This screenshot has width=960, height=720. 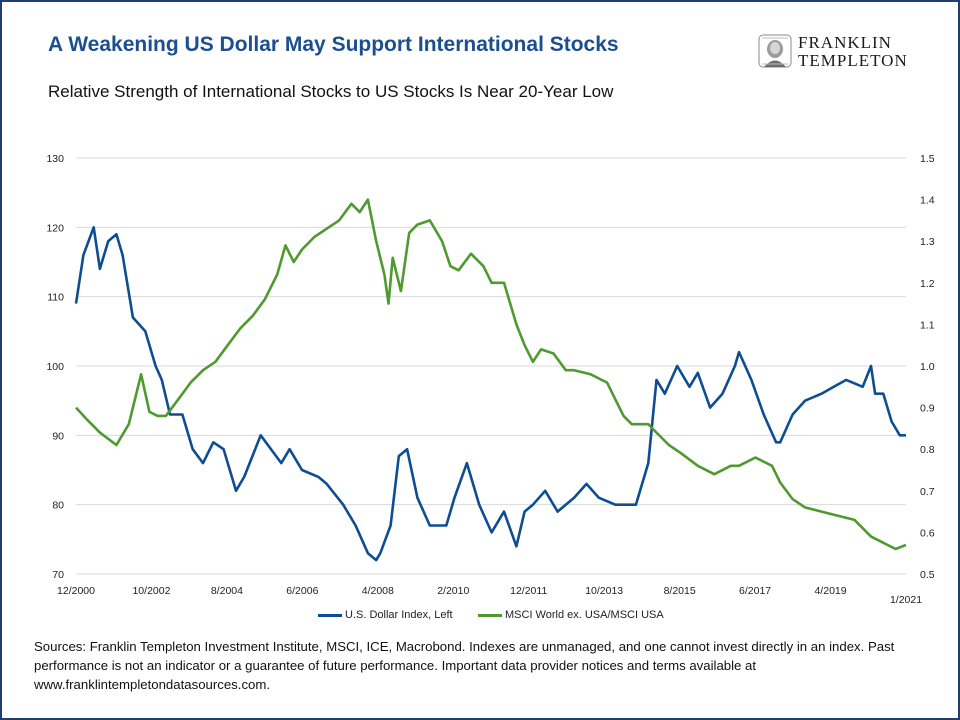 I want to click on y-left-tick-label-4: 110, so click(x=55, y=298).